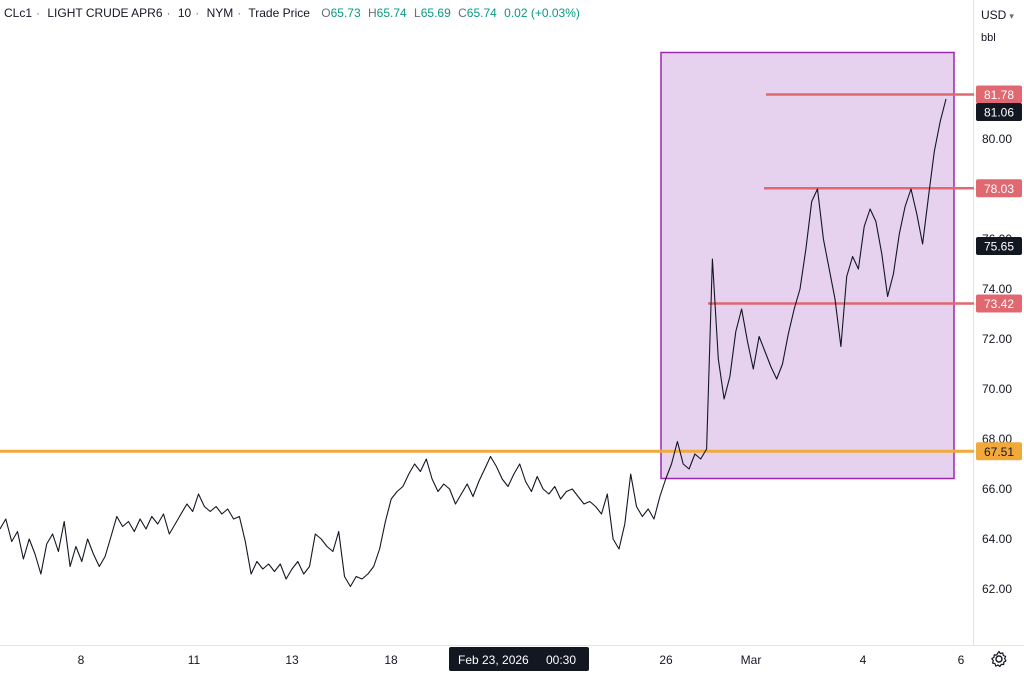 Image resolution: width=1024 pixels, height=674 pixels. Describe the element at coordinates (997, 489) in the screenshot. I see `y-tick-label: 66.00` at that location.